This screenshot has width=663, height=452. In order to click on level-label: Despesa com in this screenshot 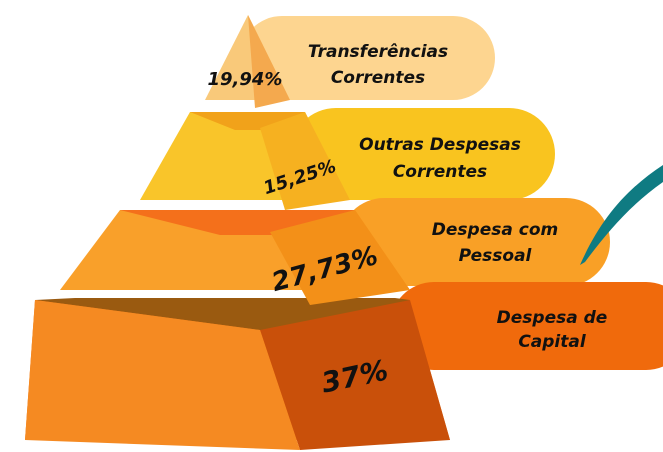, I will do `click(495, 230)`.